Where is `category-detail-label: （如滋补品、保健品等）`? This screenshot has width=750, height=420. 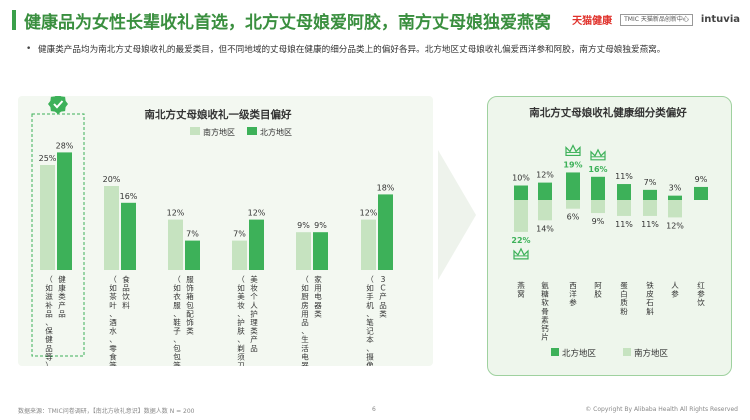 category-detail-label: （如滋补品、保健品等） is located at coordinates (49, 320).